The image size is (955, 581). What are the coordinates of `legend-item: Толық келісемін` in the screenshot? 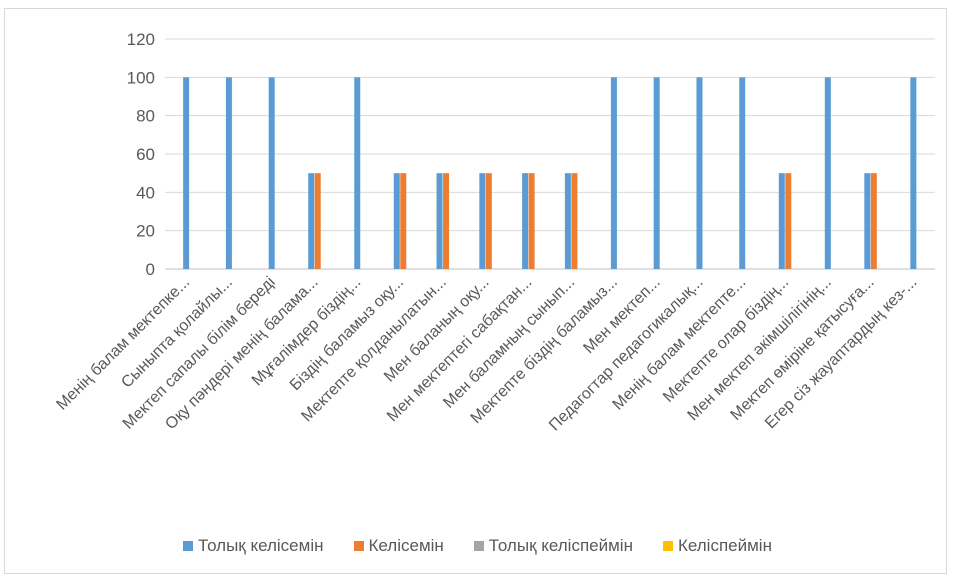 It's located at (253, 546).